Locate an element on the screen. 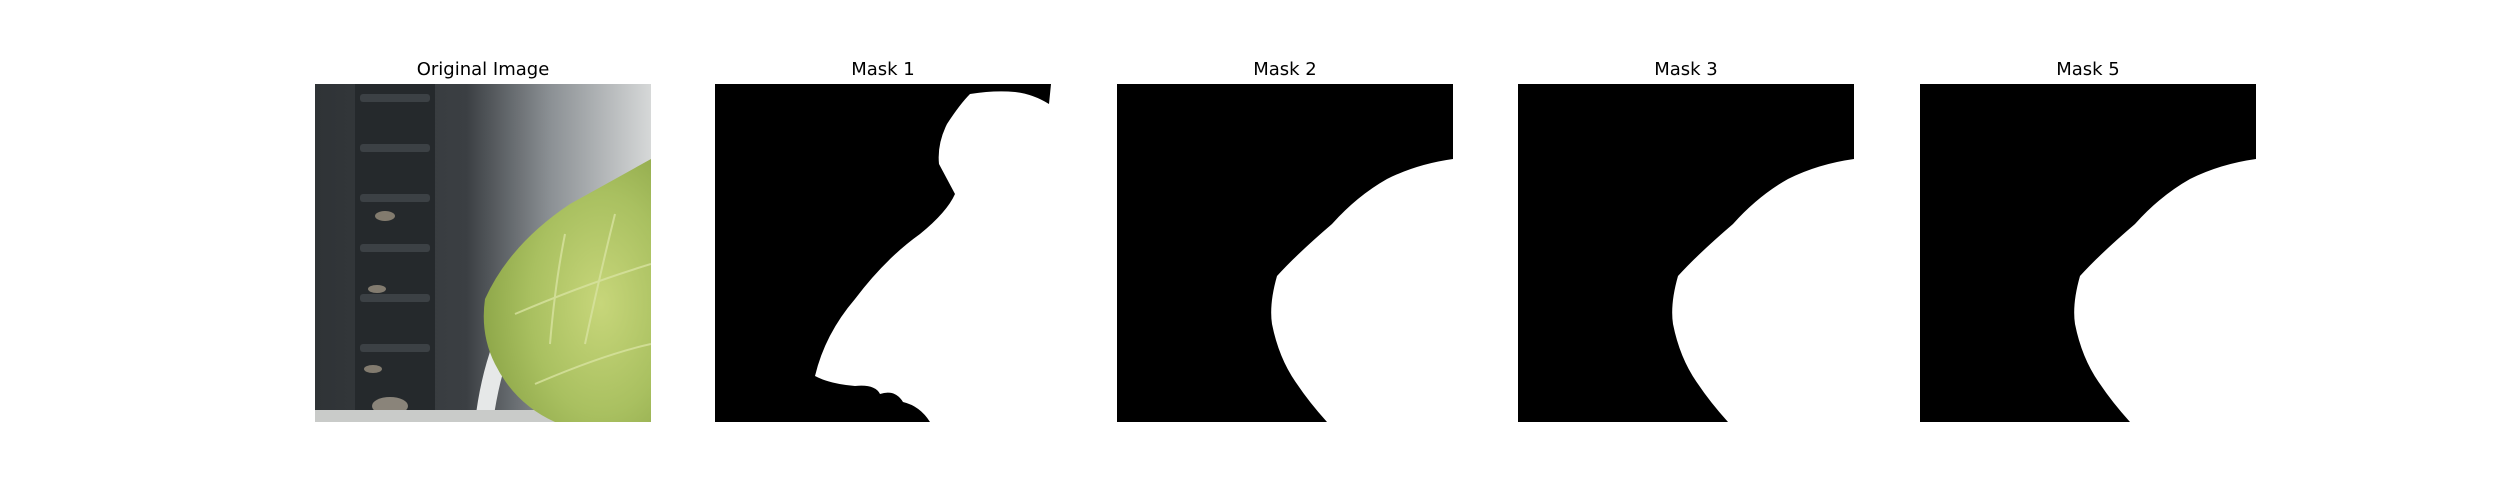 Image resolution: width=2500 pixels, height=500 pixels. mask-1-panel is located at coordinates (883, 253).